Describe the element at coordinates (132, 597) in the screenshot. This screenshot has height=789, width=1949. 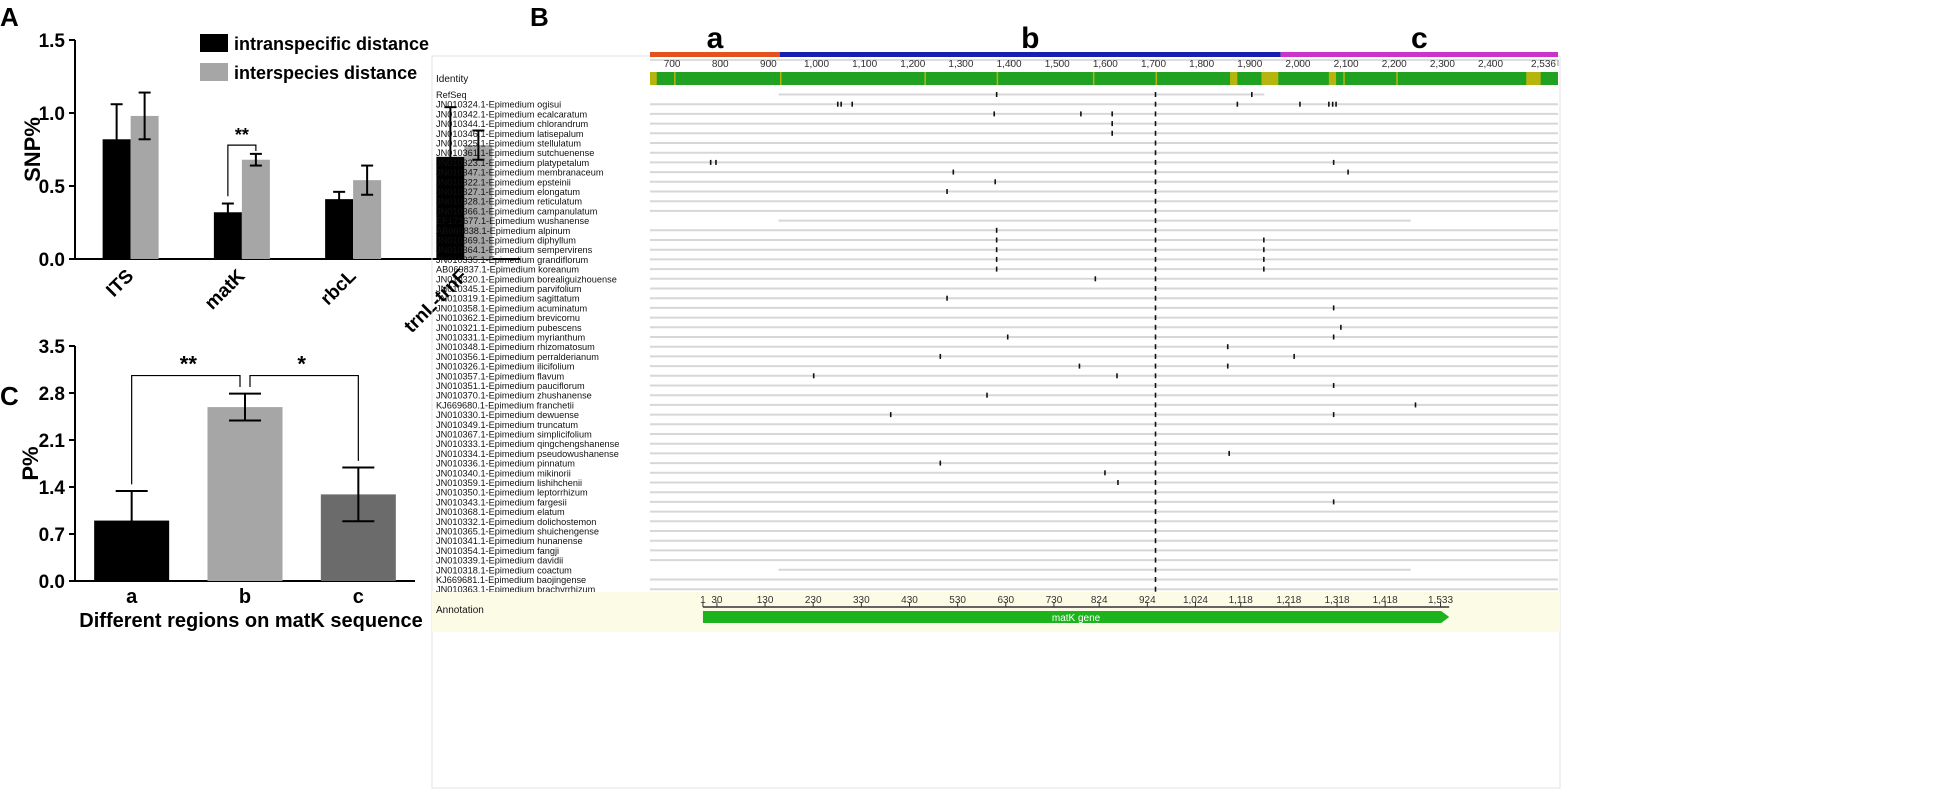
I see `x-tick-label: a` at that location.